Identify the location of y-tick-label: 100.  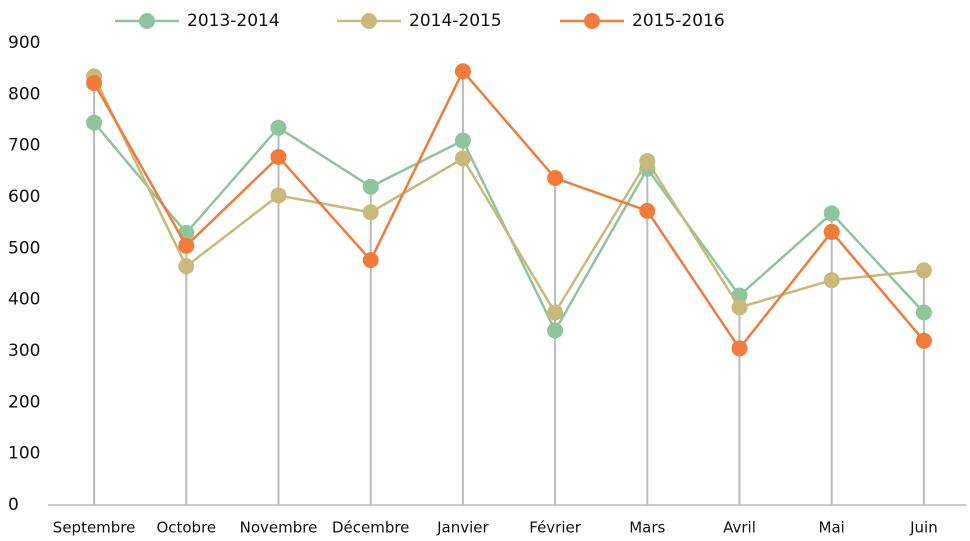
(24, 454).